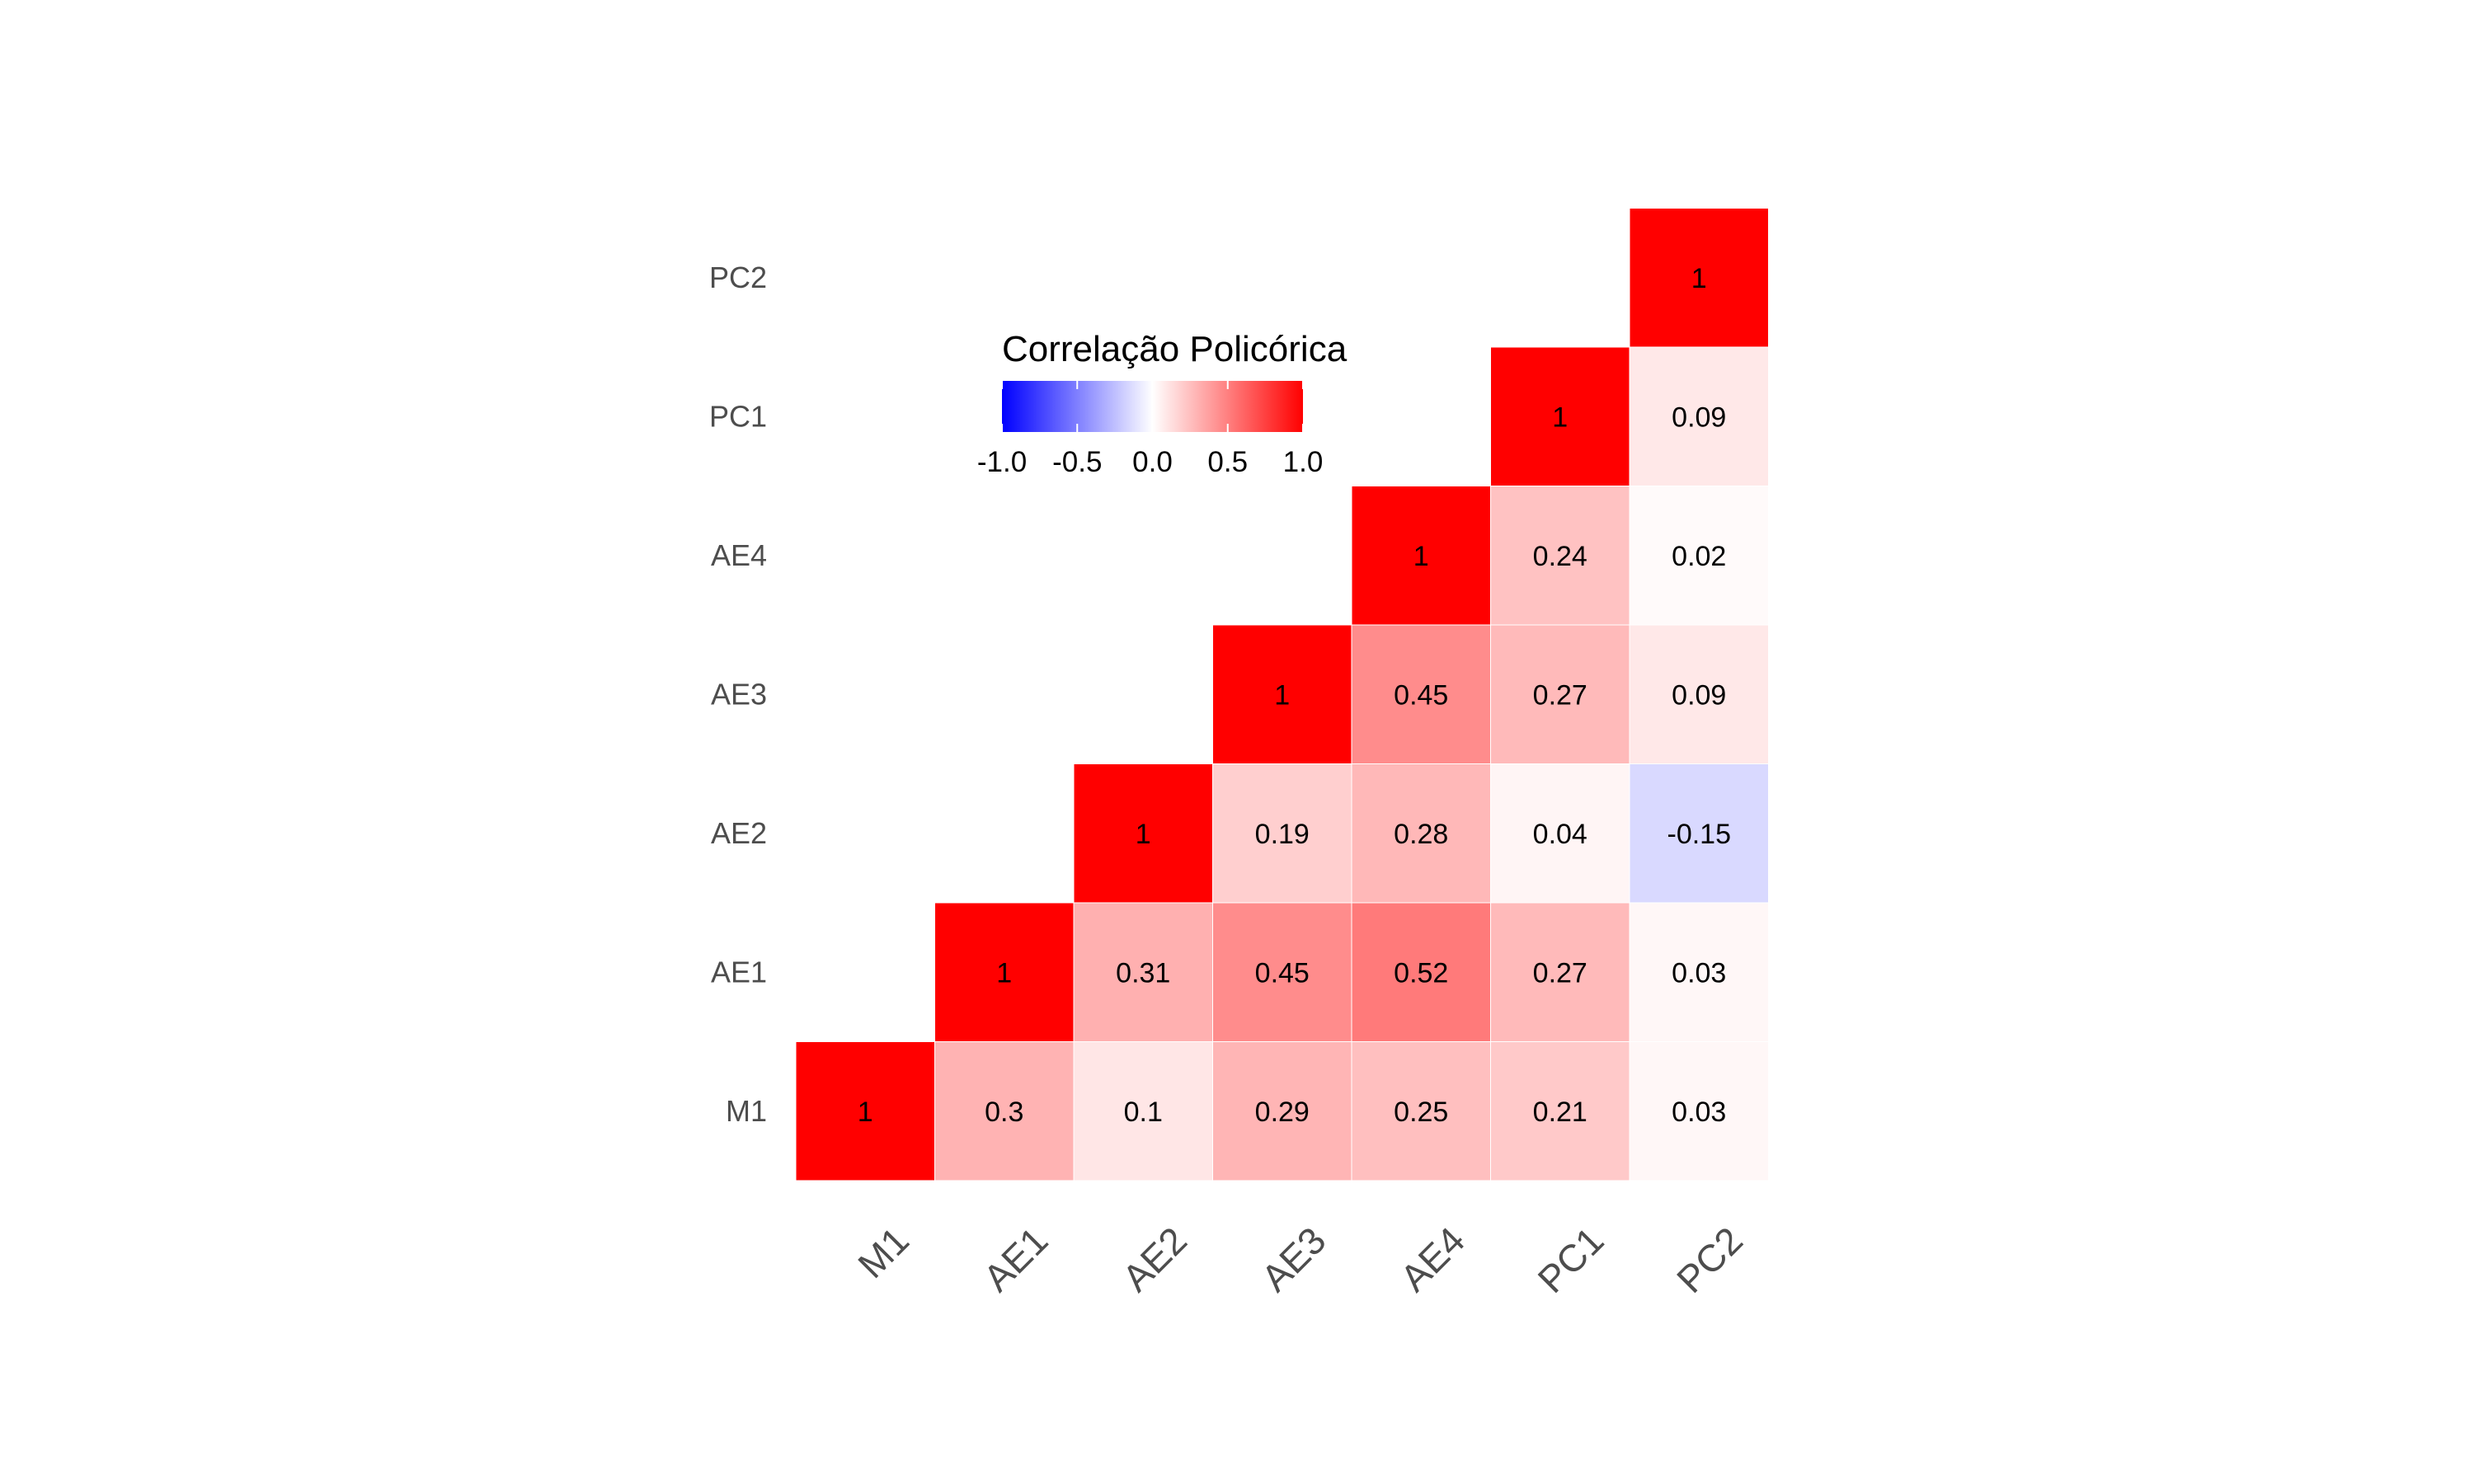 The image size is (2474, 1484). I want to click on heatmap-cell-ae1-ae1, so click(1004, 972).